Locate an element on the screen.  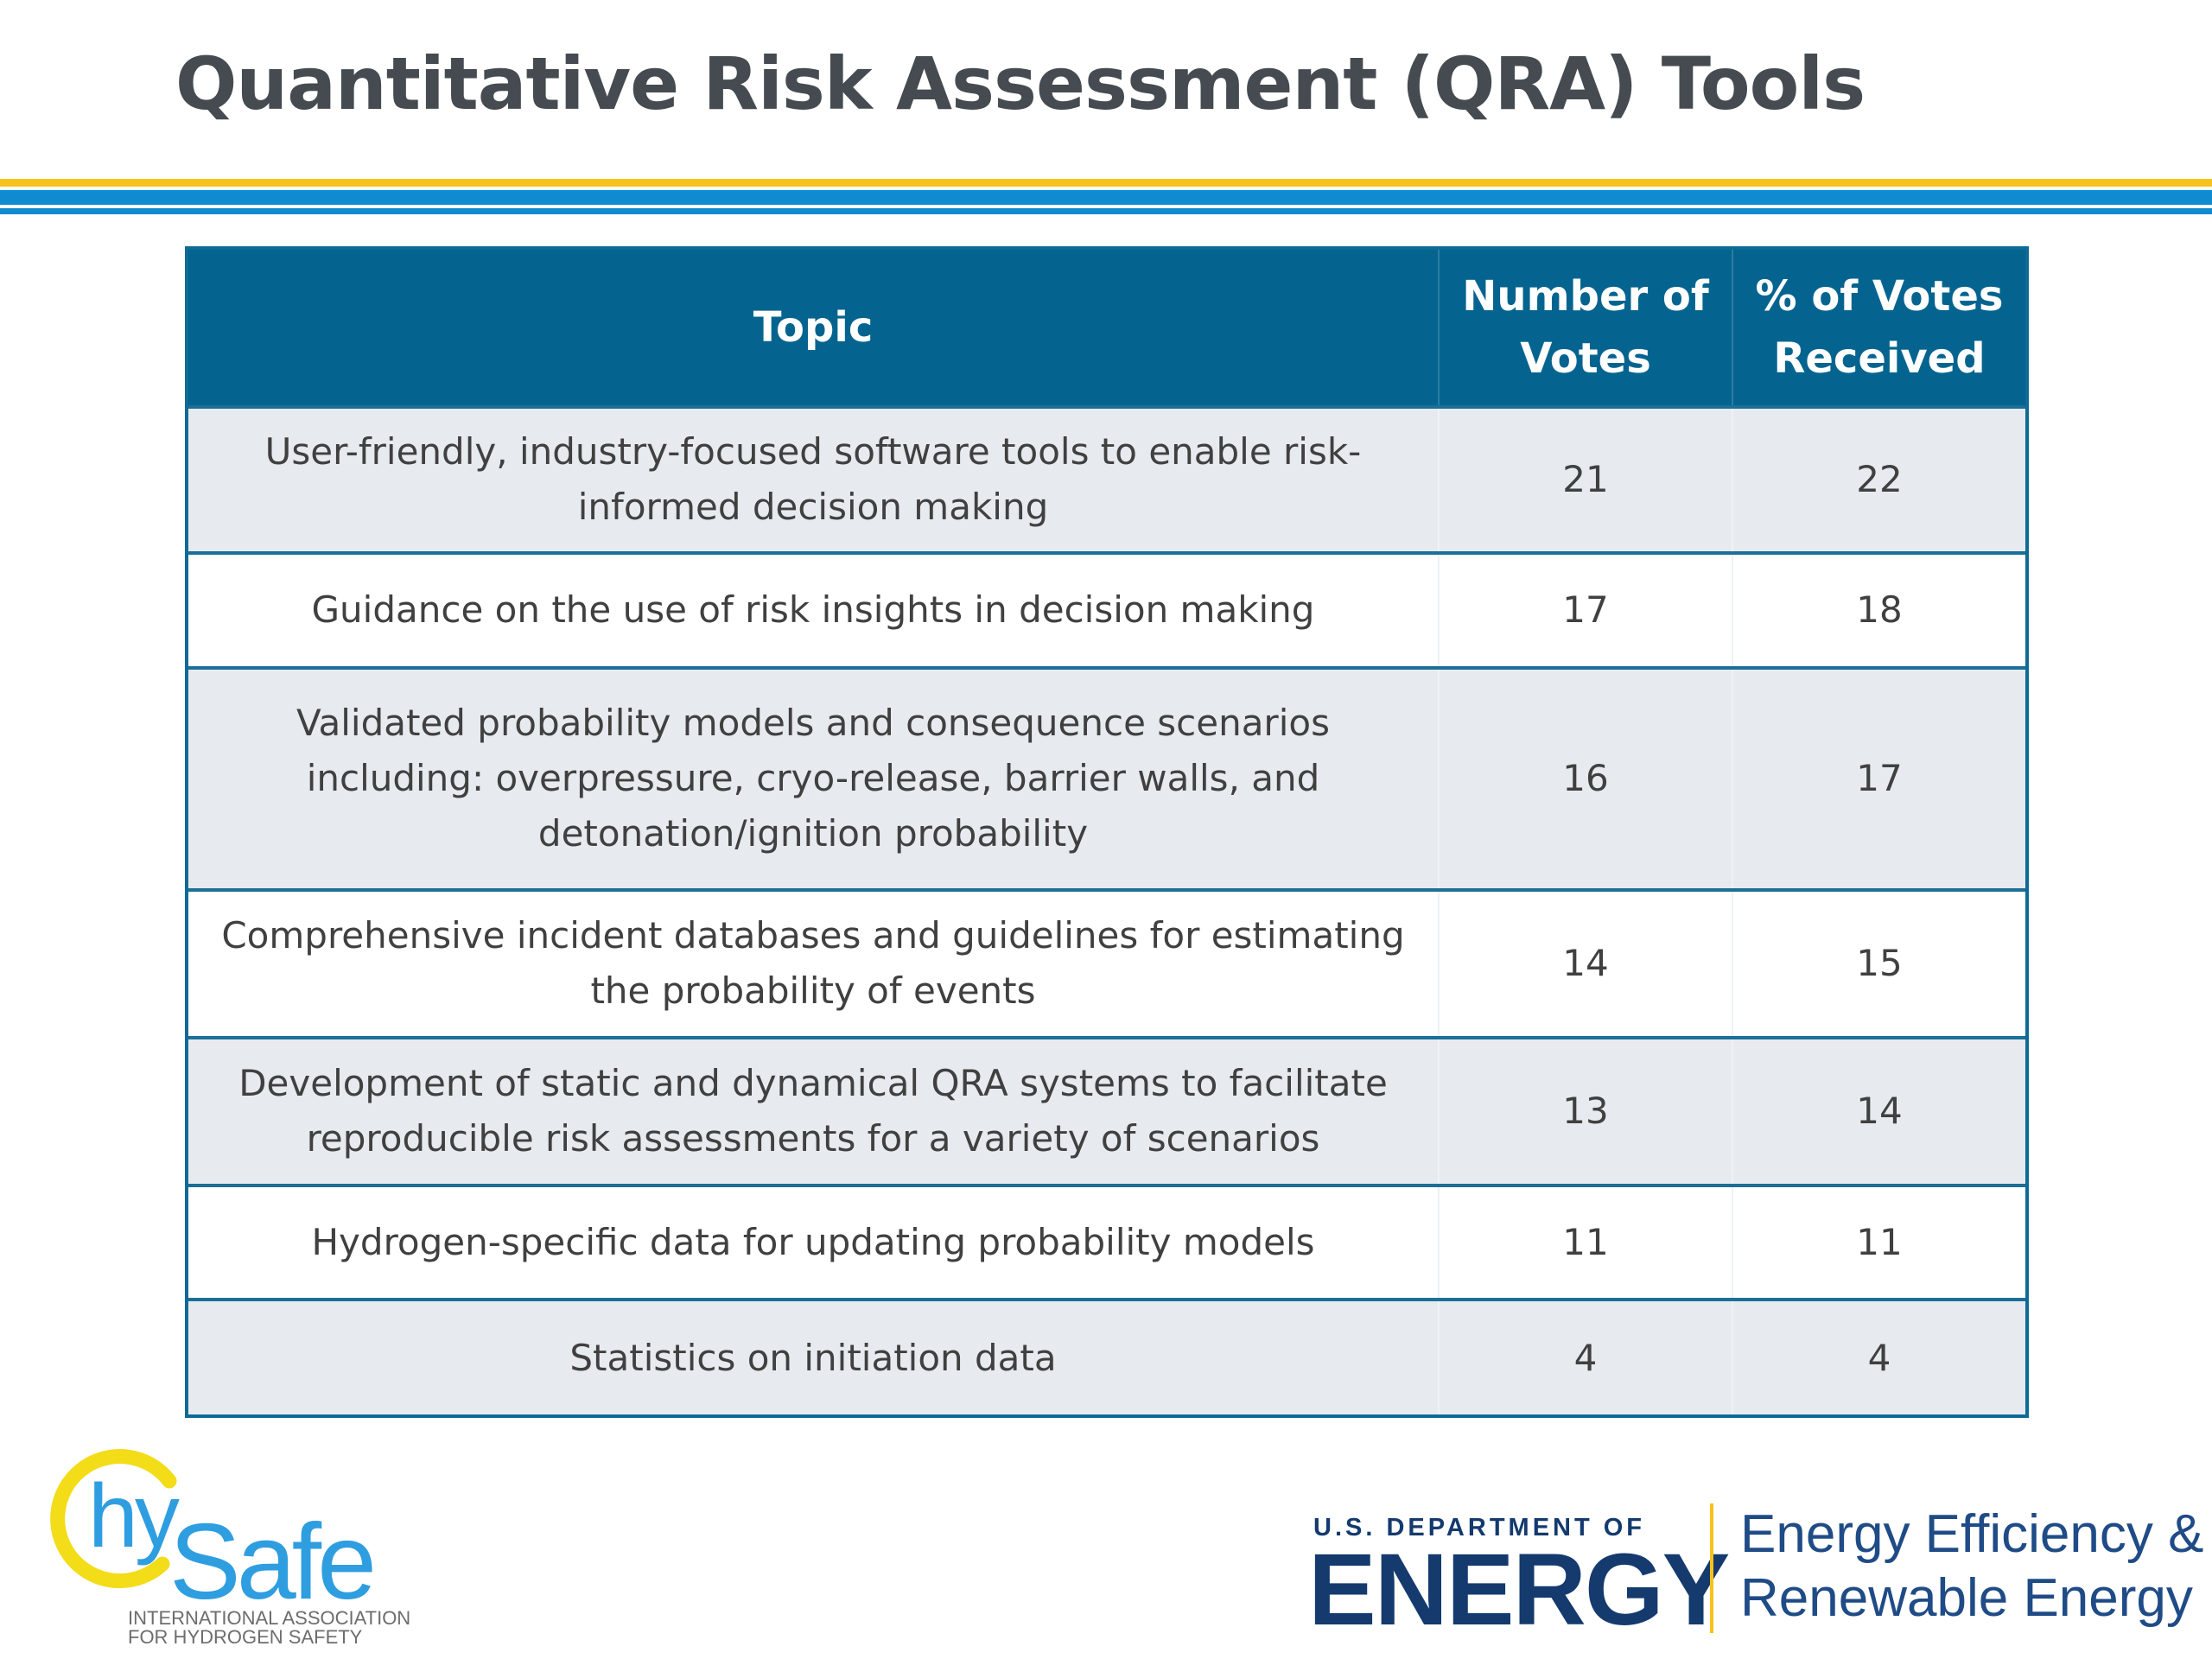
cell-percent: 4 is located at coordinates (1878, 1356).